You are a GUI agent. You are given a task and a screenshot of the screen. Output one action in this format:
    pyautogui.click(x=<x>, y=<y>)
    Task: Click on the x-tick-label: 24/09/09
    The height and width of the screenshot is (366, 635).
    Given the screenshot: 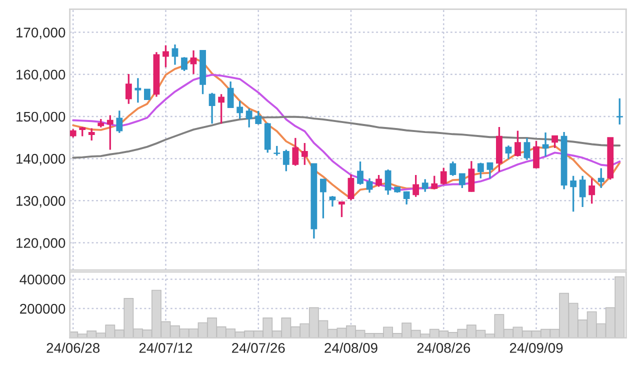 What is the action you would take?
    pyautogui.click(x=536, y=347)
    